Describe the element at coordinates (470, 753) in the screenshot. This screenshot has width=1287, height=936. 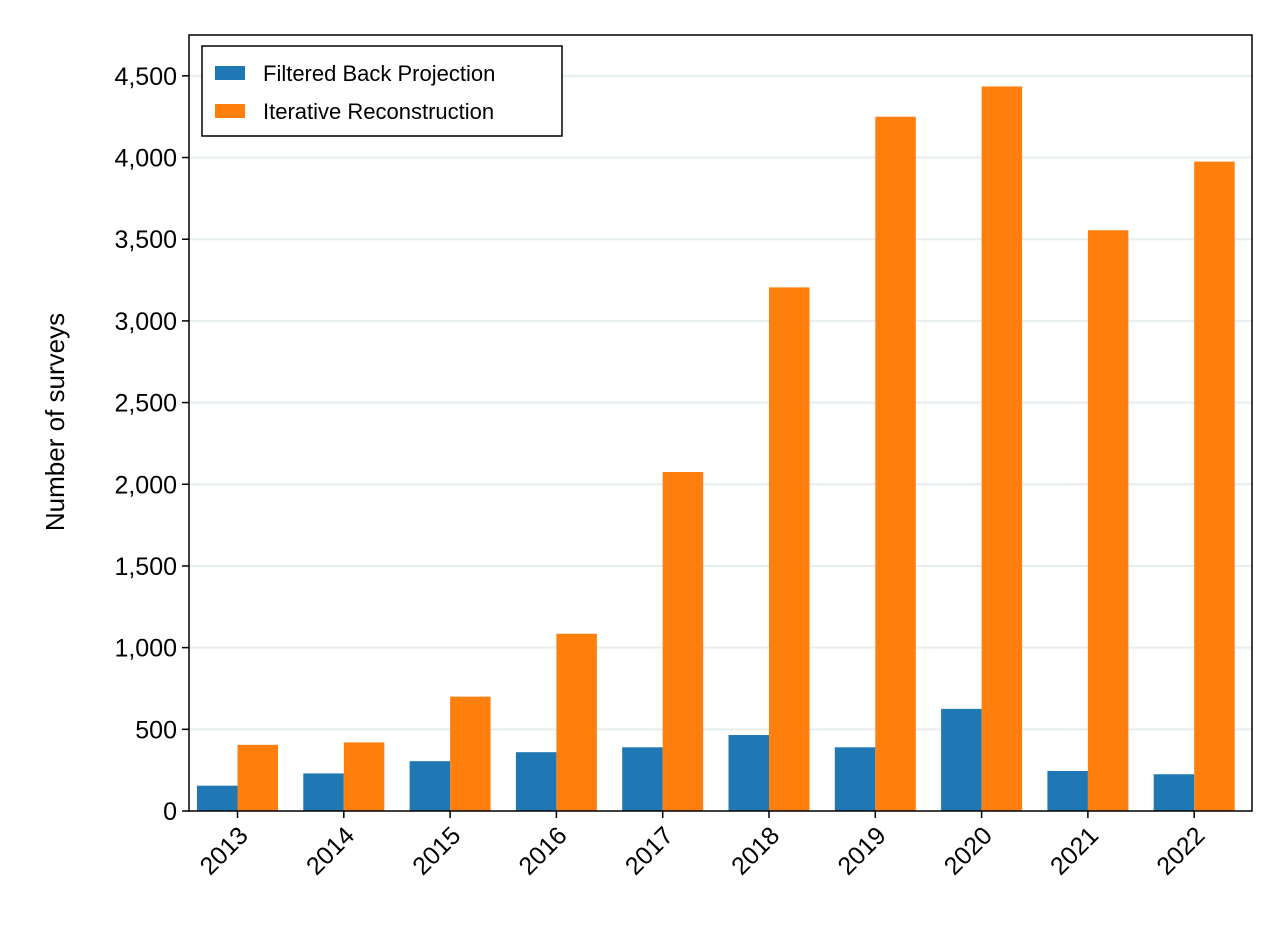
I see `bar-ir-2015` at that location.